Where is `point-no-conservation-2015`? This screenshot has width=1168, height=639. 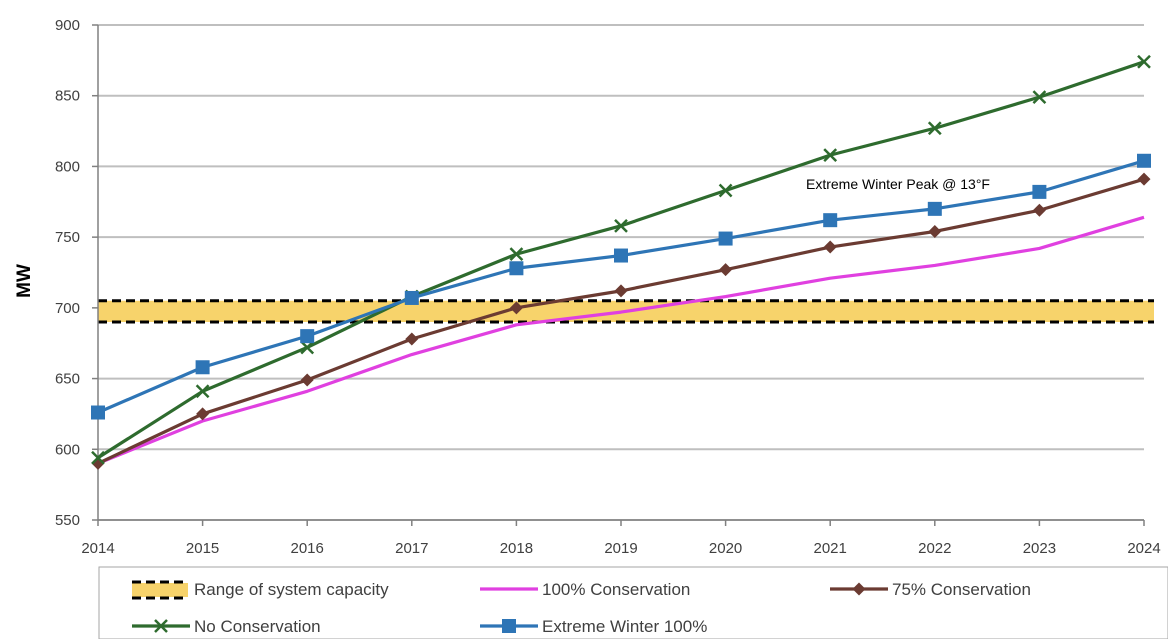
point-no-conservation-2015 is located at coordinates (202, 391).